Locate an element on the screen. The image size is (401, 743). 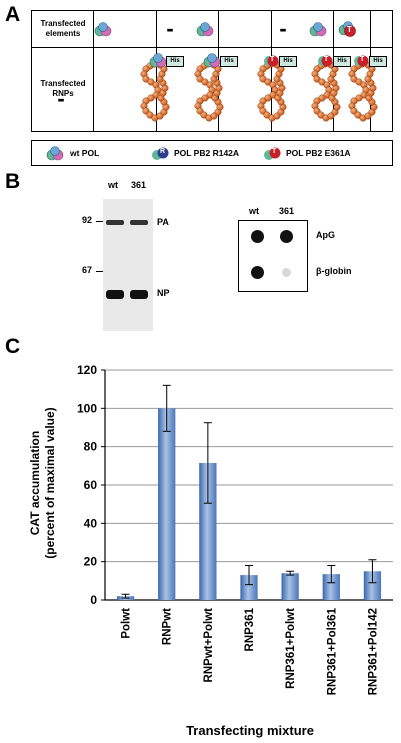
dot-blot is located at coordinates (273, 256).